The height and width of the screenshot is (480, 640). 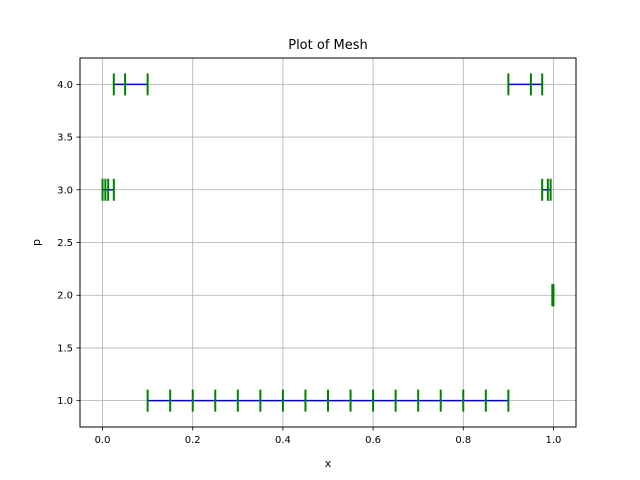 I want to click on y-tick-label: 1.0, so click(x=65, y=401).